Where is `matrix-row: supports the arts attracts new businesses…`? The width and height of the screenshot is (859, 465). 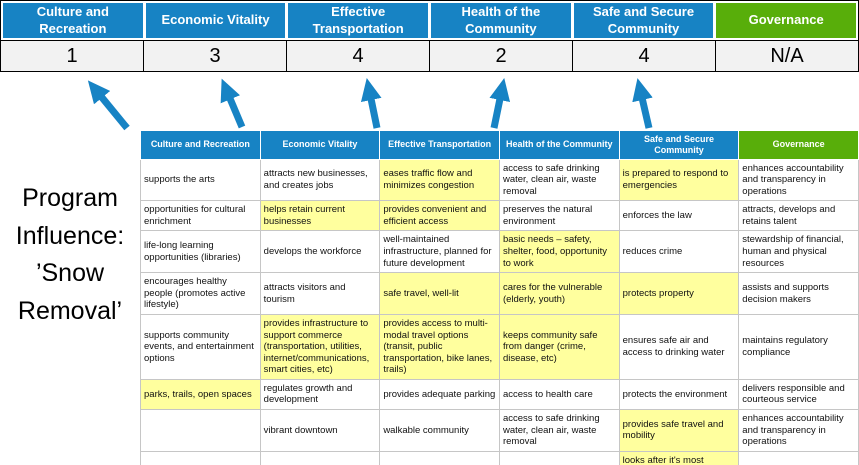
matrix-row: supports the arts attracts new businesses… is located at coordinates (499, 180).